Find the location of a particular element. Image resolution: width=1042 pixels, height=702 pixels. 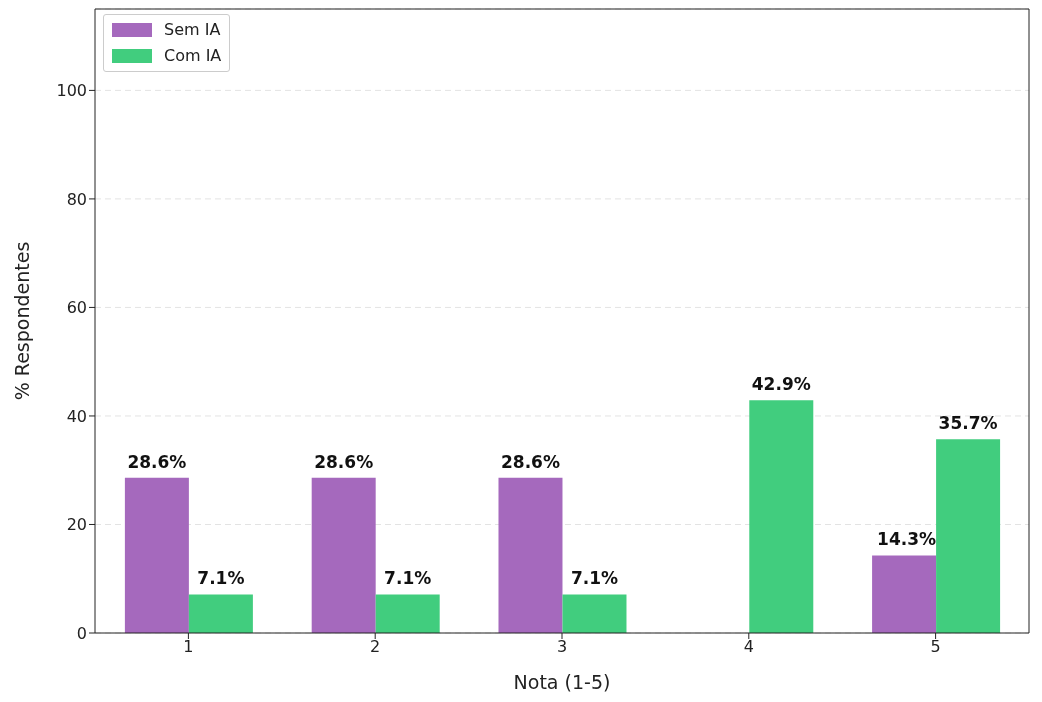

y-tick-label: 40 is located at coordinates (76, 416).